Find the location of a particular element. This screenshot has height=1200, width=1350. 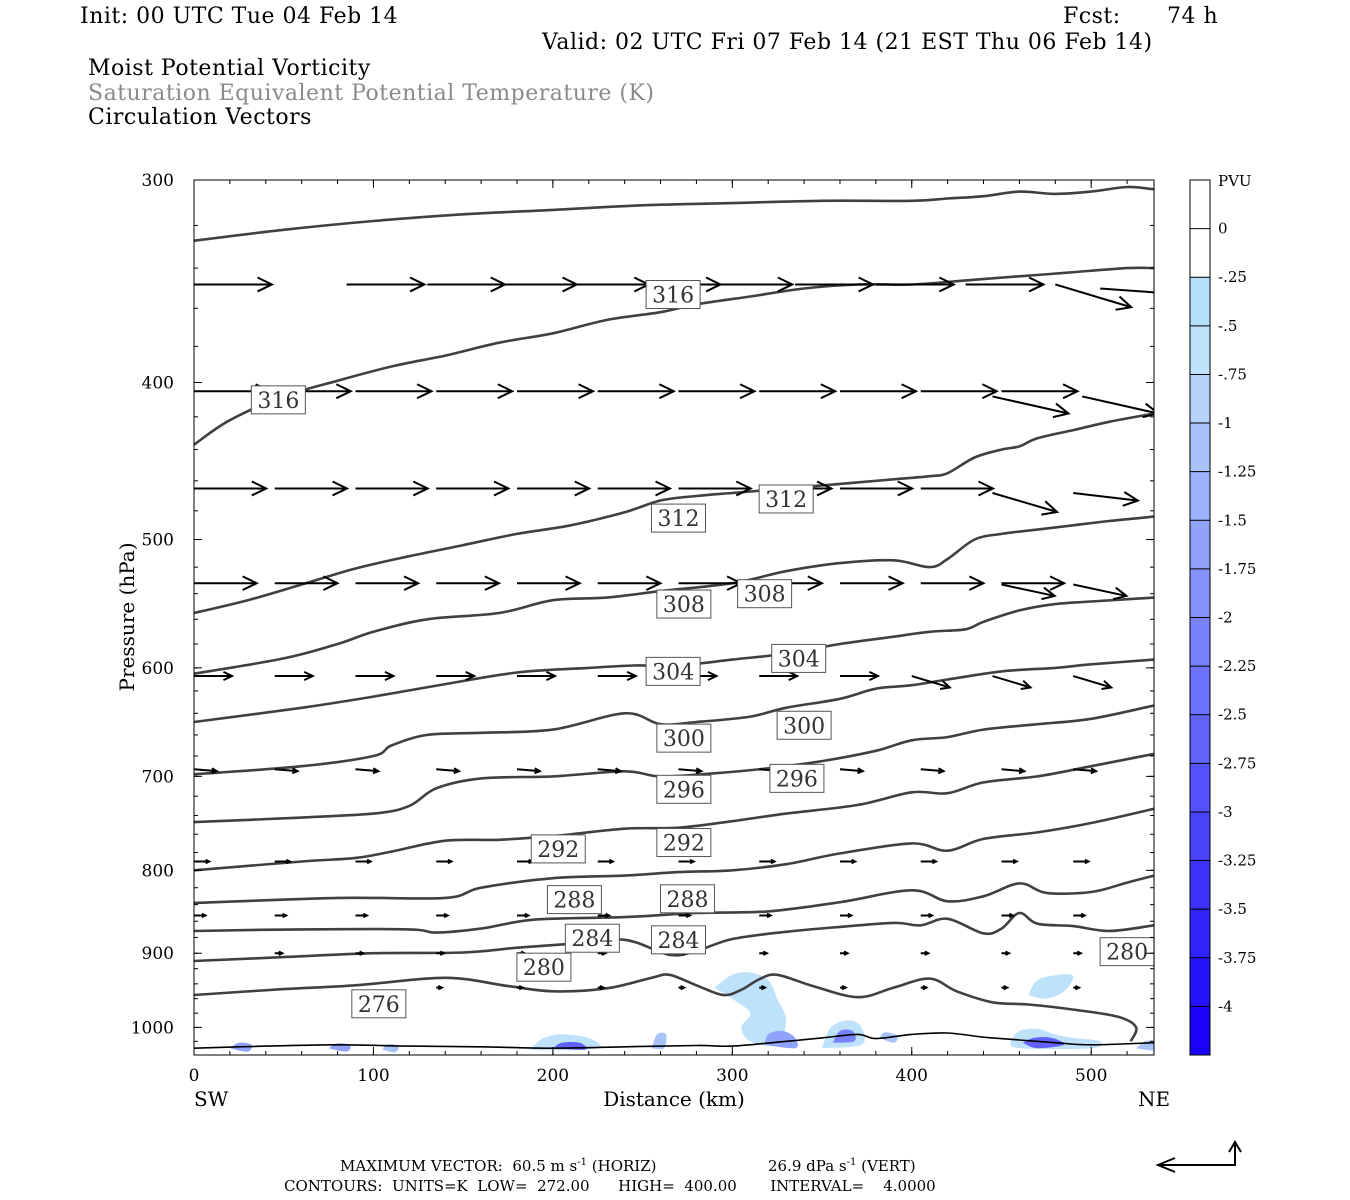

max-vector-horiz: 60.5 m s is located at coordinates (545, 1166).